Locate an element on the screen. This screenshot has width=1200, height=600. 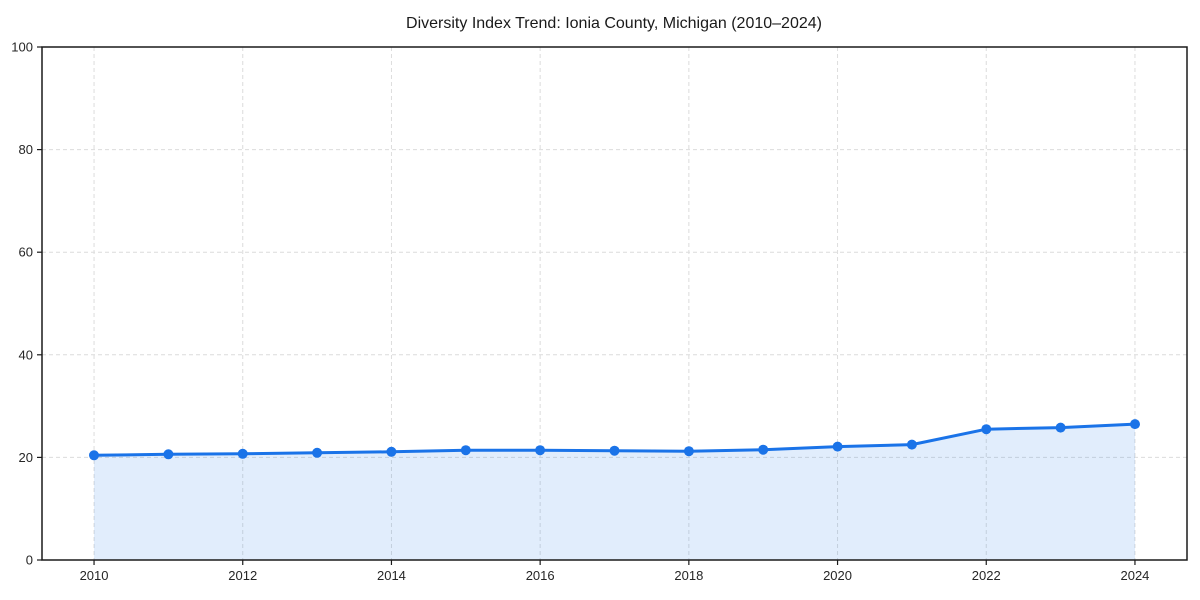
x-tick-label: 2014 is located at coordinates (391, 575).